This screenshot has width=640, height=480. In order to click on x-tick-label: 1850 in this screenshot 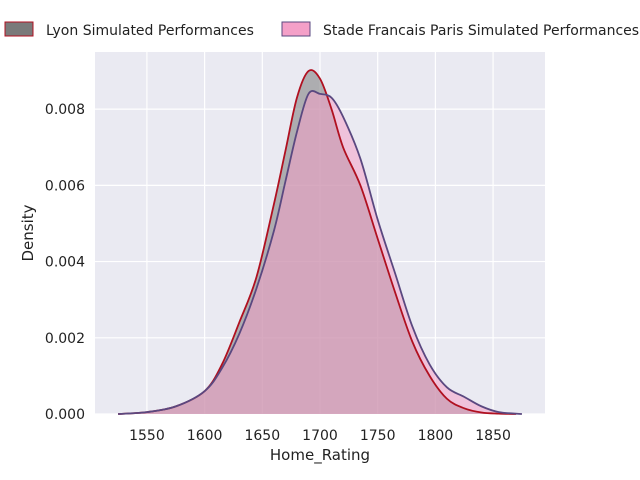, I will do `click(493, 436)`.